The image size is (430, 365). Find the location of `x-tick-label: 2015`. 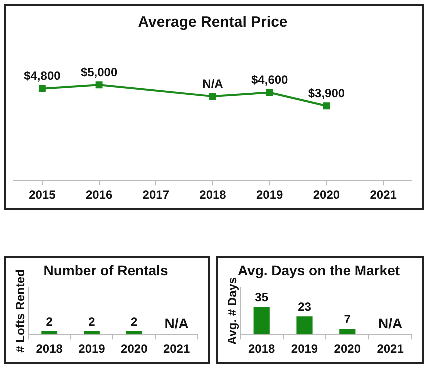

x-tick-label: 2015 is located at coordinates (42, 195).